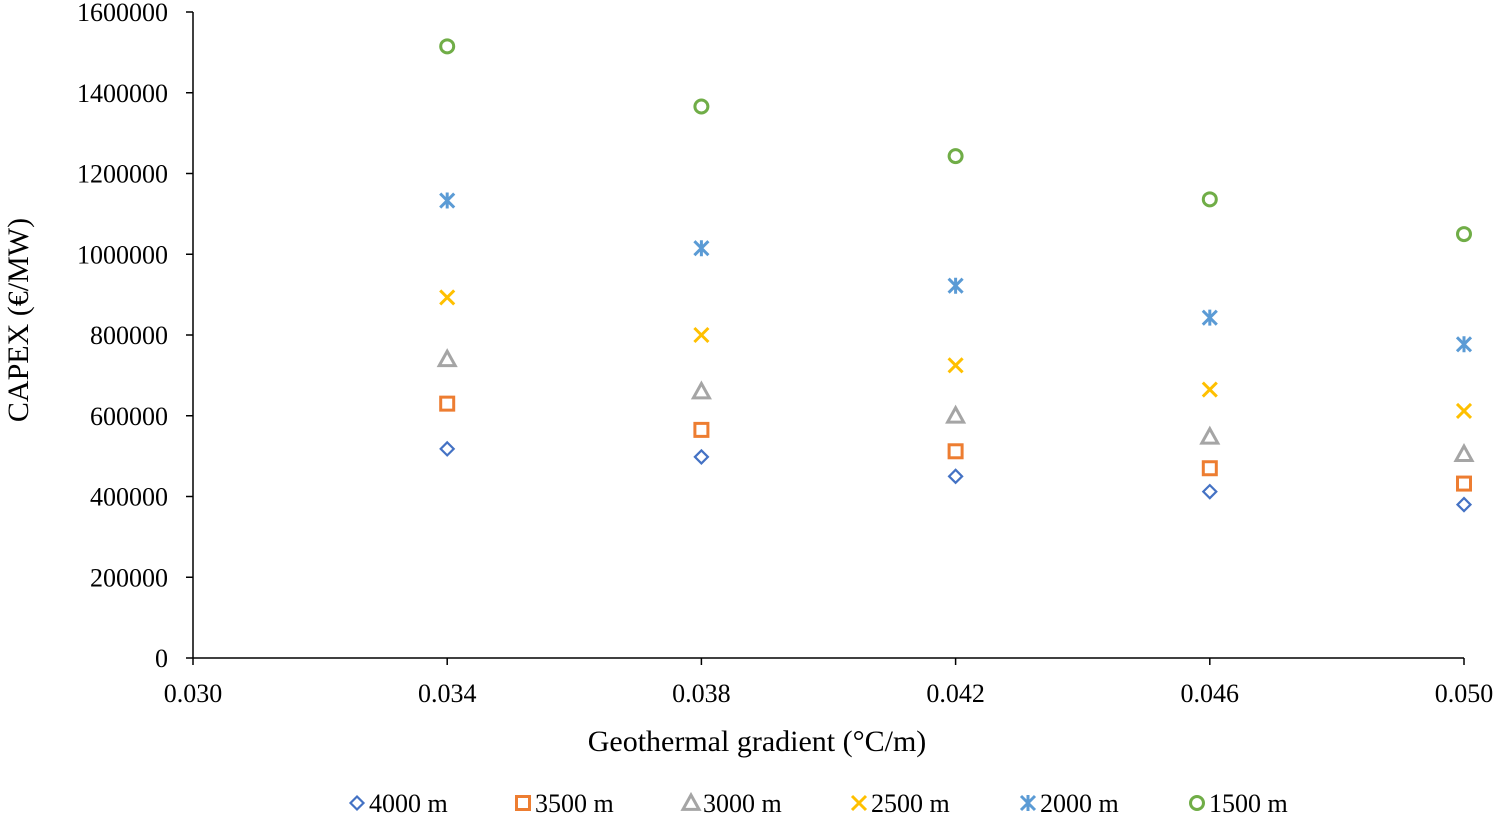 The image size is (1500, 818). I want to click on series-2500-m, so click(956, 354).